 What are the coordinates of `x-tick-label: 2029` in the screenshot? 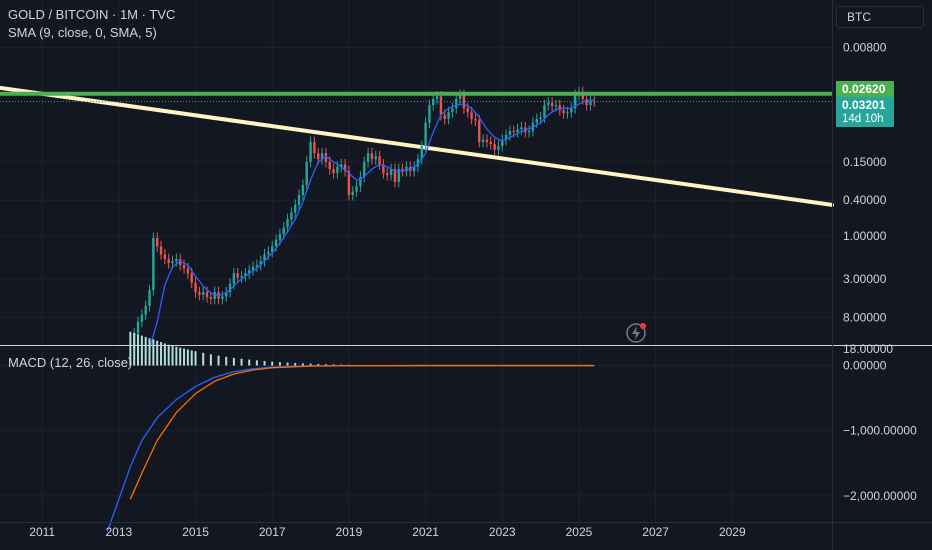 It's located at (732, 532).